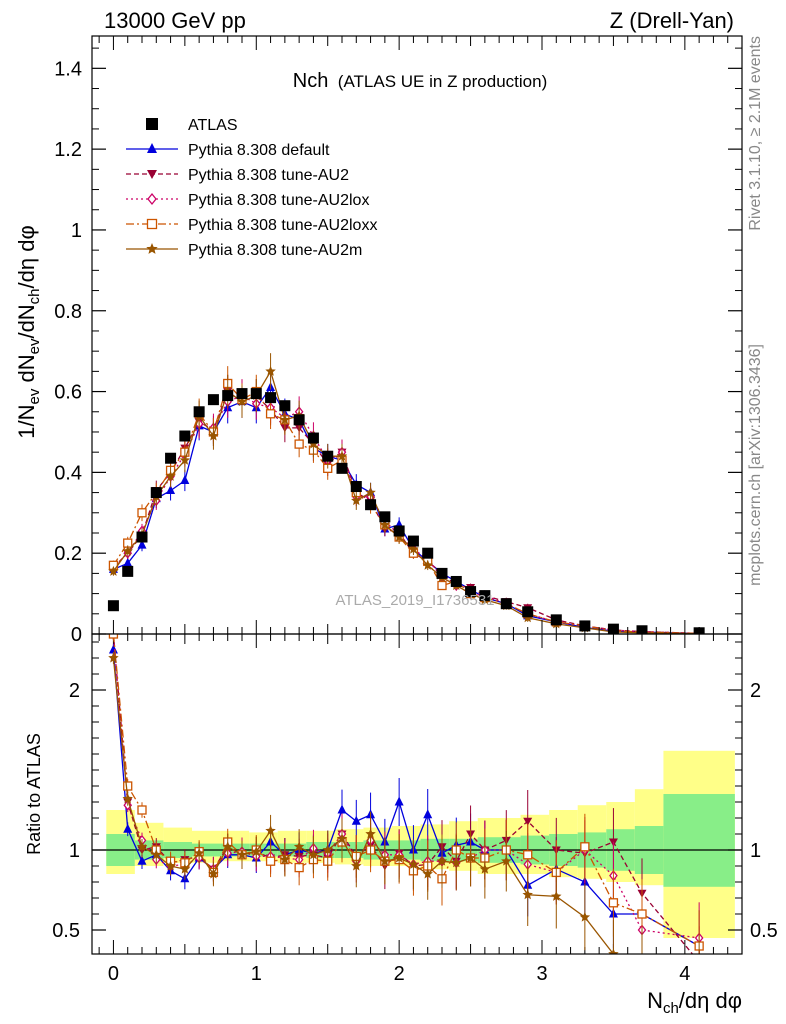  What do you see at coordinates (275, 250) in the screenshot?
I see `legend-label: Pythia 8.308 tune-AU2m` at bounding box center [275, 250].